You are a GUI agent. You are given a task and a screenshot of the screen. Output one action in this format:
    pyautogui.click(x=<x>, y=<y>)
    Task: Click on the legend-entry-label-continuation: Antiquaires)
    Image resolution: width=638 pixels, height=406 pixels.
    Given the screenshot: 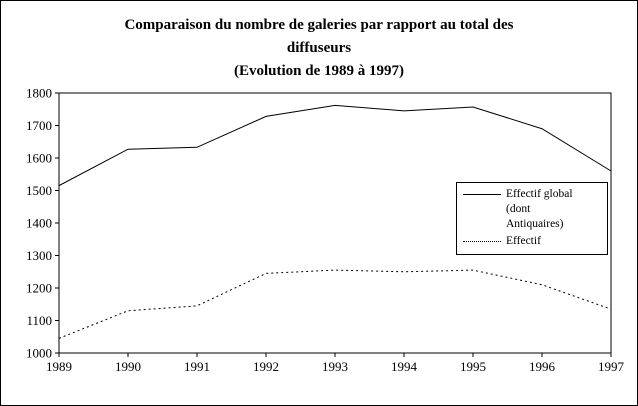 What is the action you would take?
    pyautogui.click(x=535, y=224)
    